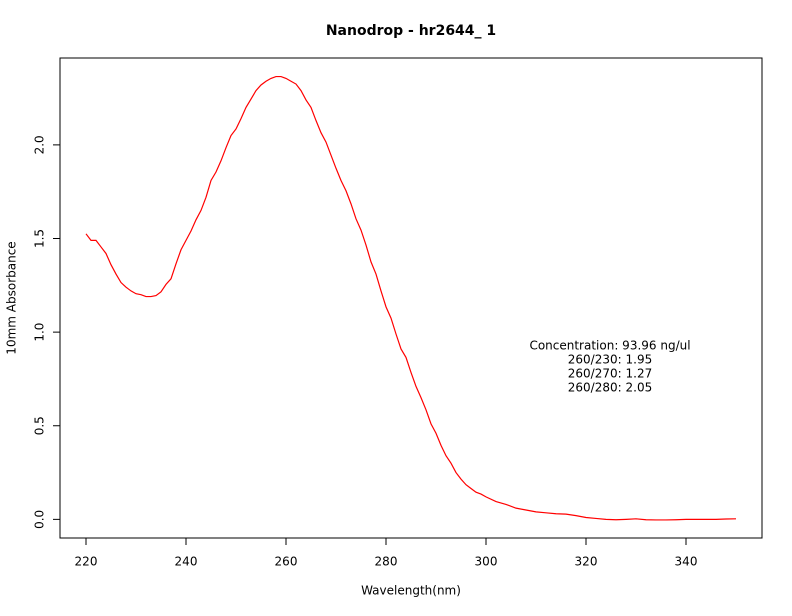 The width and height of the screenshot is (792, 616). What do you see at coordinates (386, 562) in the screenshot?
I see `x-tick-label: 280` at bounding box center [386, 562].